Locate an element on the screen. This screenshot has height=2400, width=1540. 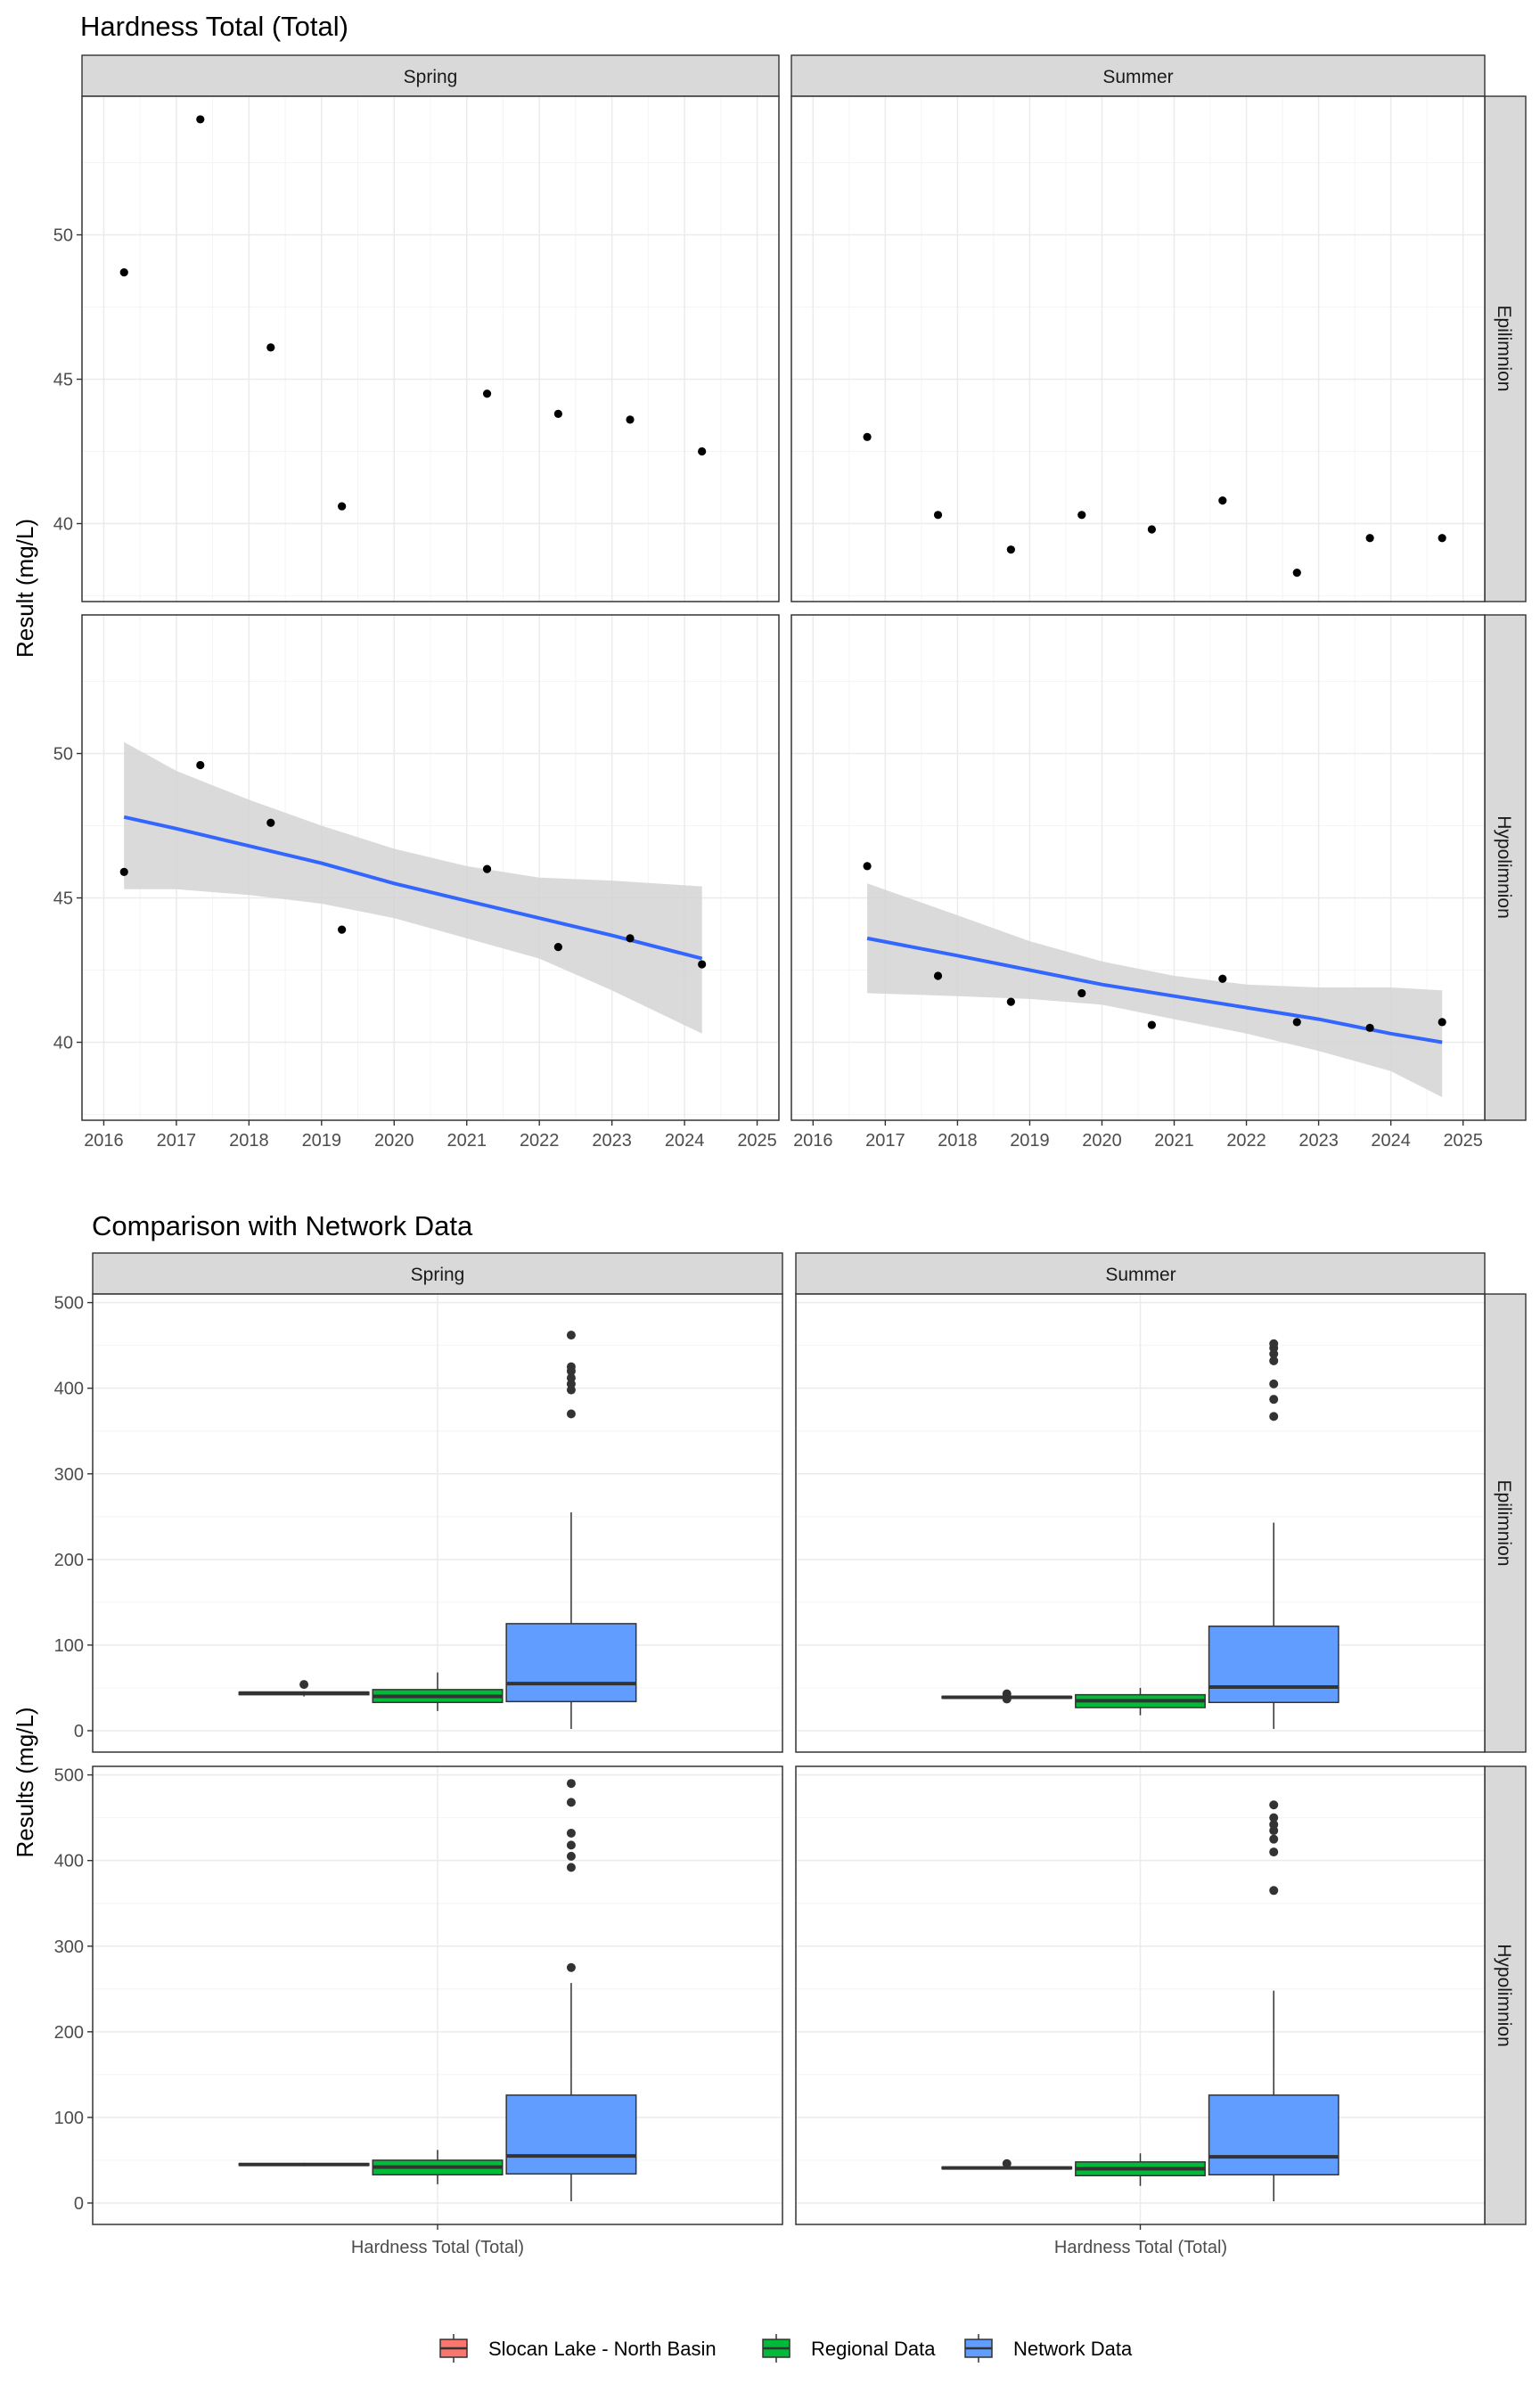
y-tick-label: 45 is located at coordinates (63, 899).